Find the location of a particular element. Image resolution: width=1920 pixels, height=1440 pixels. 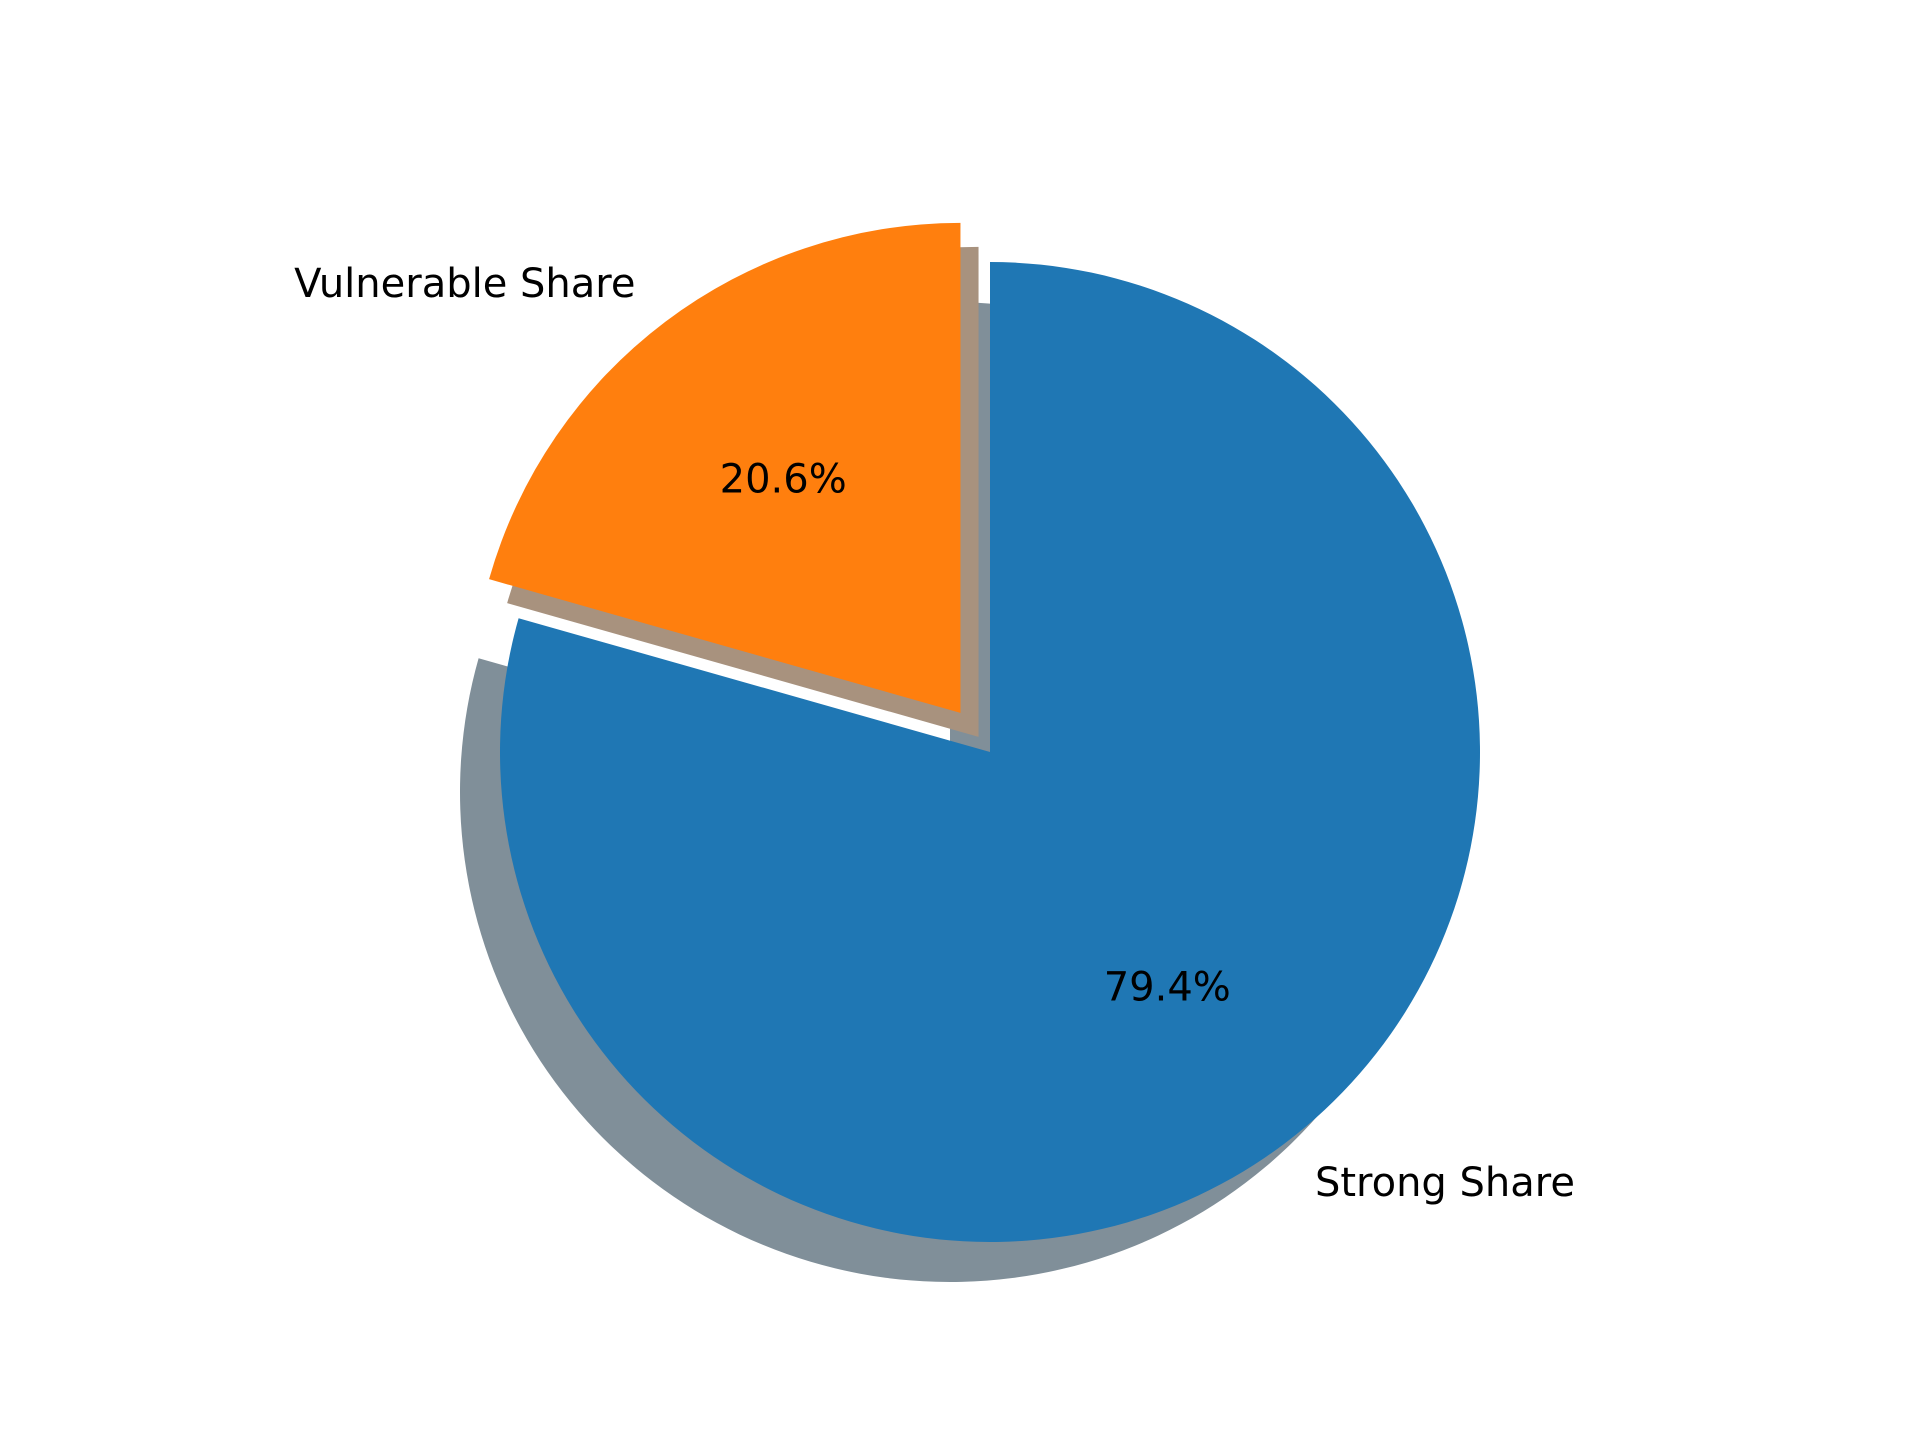

pie-slice-vulnerable-share is located at coordinates (725, 467).